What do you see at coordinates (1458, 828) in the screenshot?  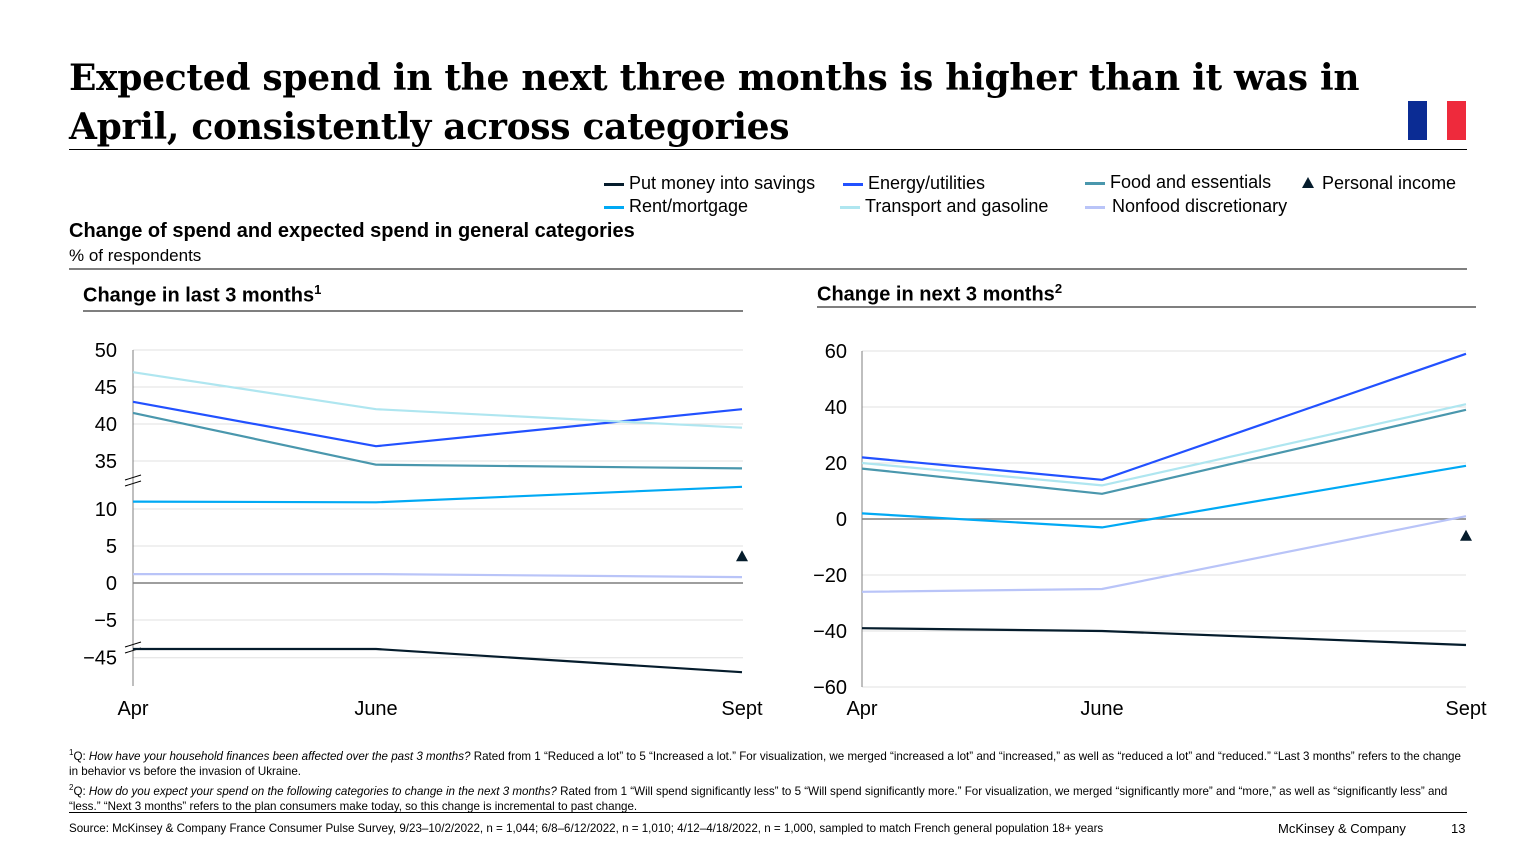 I see `page-number: 13` at bounding box center [1458, 828].